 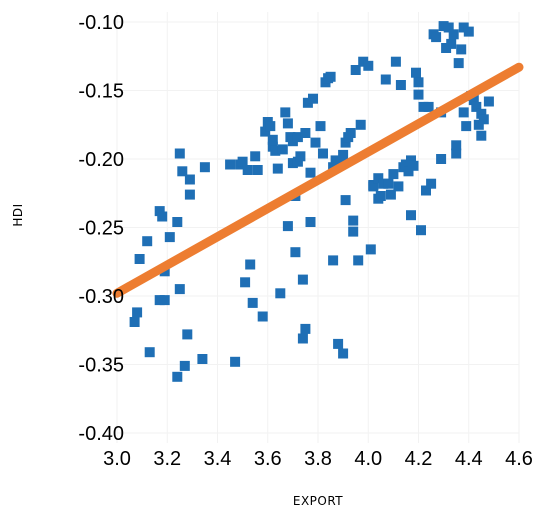 I want to click on x-tick-label: 3.8, so click(x=318, y=459).